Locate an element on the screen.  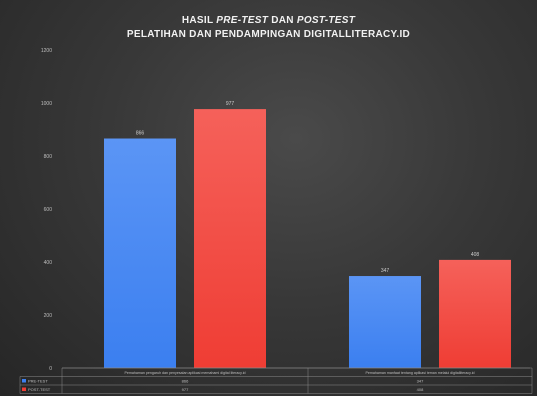
title-part-posttest: POST-TEST is located at coordinates (326, 20).